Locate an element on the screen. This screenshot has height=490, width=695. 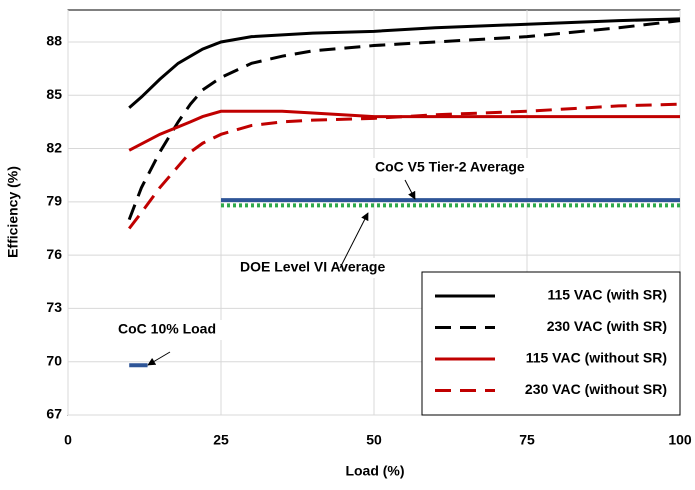
annotation-label: CoC V5 Tier-2 Average is located at coordinates (450, 167).